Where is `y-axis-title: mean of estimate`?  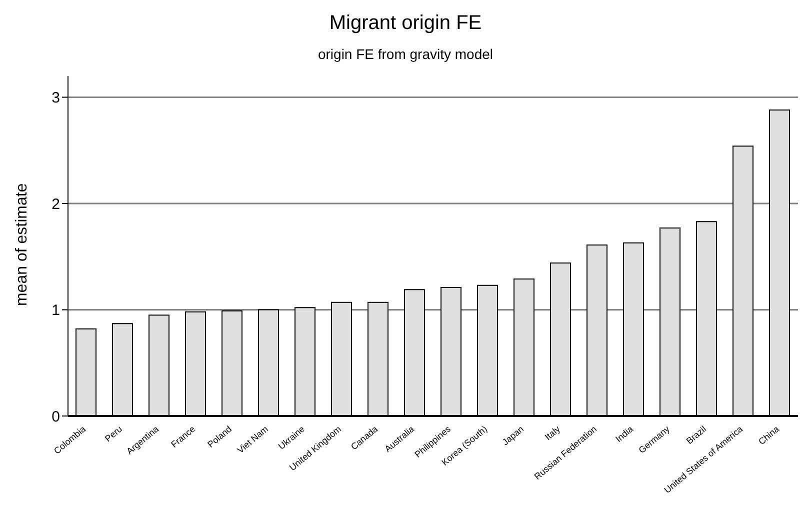 y-axis-title: mean of estimate is located at coordinates (22, 244).